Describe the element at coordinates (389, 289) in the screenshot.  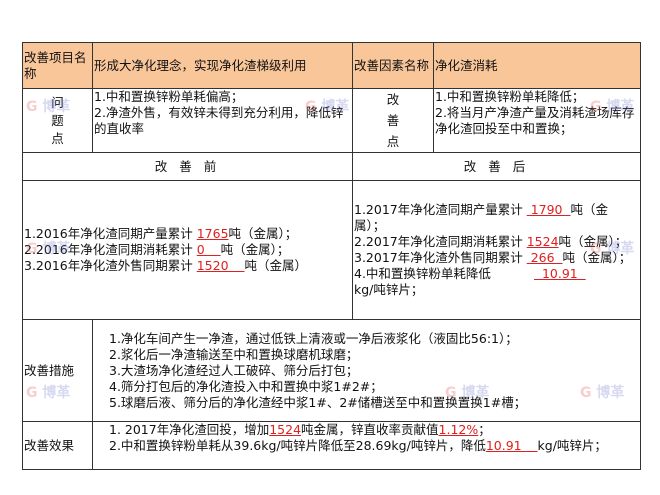
I see `after-item-unit: kg/吨锌片；` at that location.